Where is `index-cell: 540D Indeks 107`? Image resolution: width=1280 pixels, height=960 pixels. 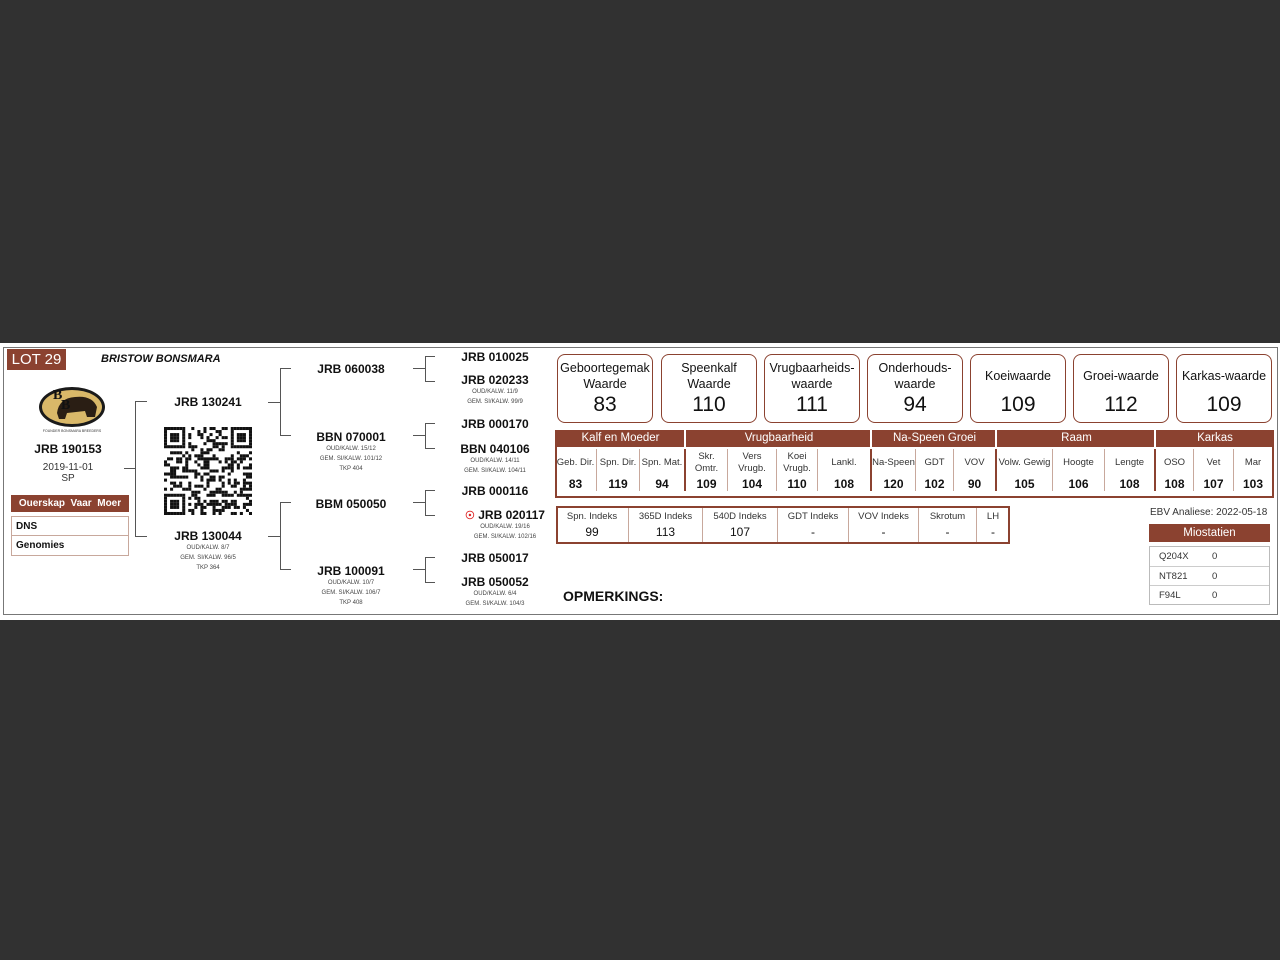 index-cell: 540D Indeks 107 is located at coordinates (739, 525).